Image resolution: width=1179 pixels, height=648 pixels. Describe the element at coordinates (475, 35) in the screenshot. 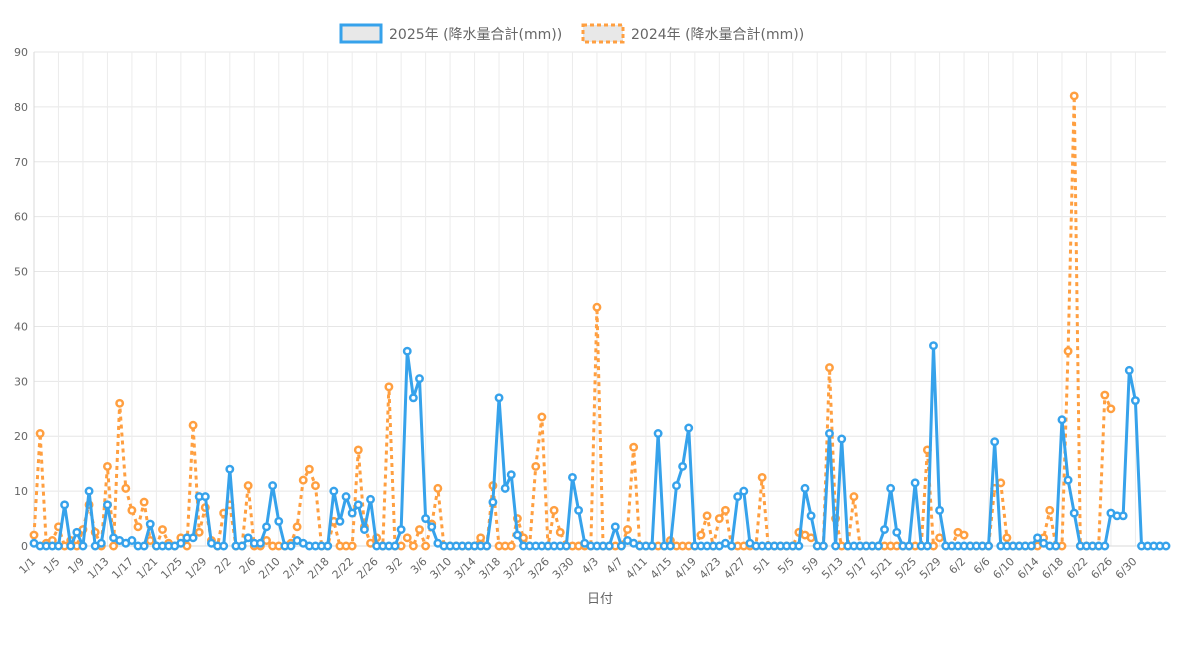

I see `legend-label-2025: 2025年 (降水量合計(mm))` at that location.